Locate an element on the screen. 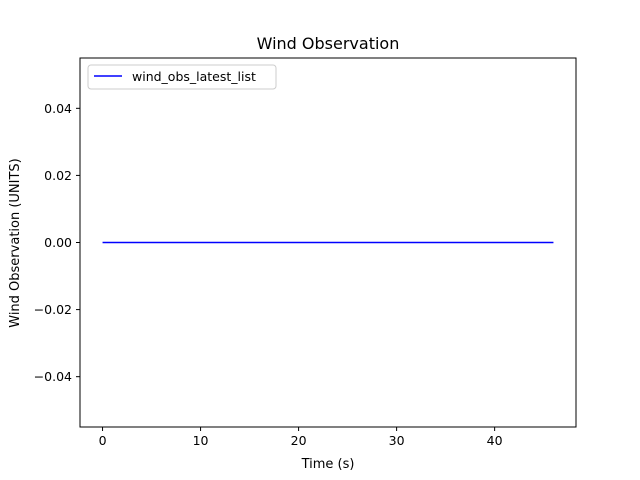 This screenshot has width=640, height=480. x-tick-label: 0 is located at coordinates (103, 440).